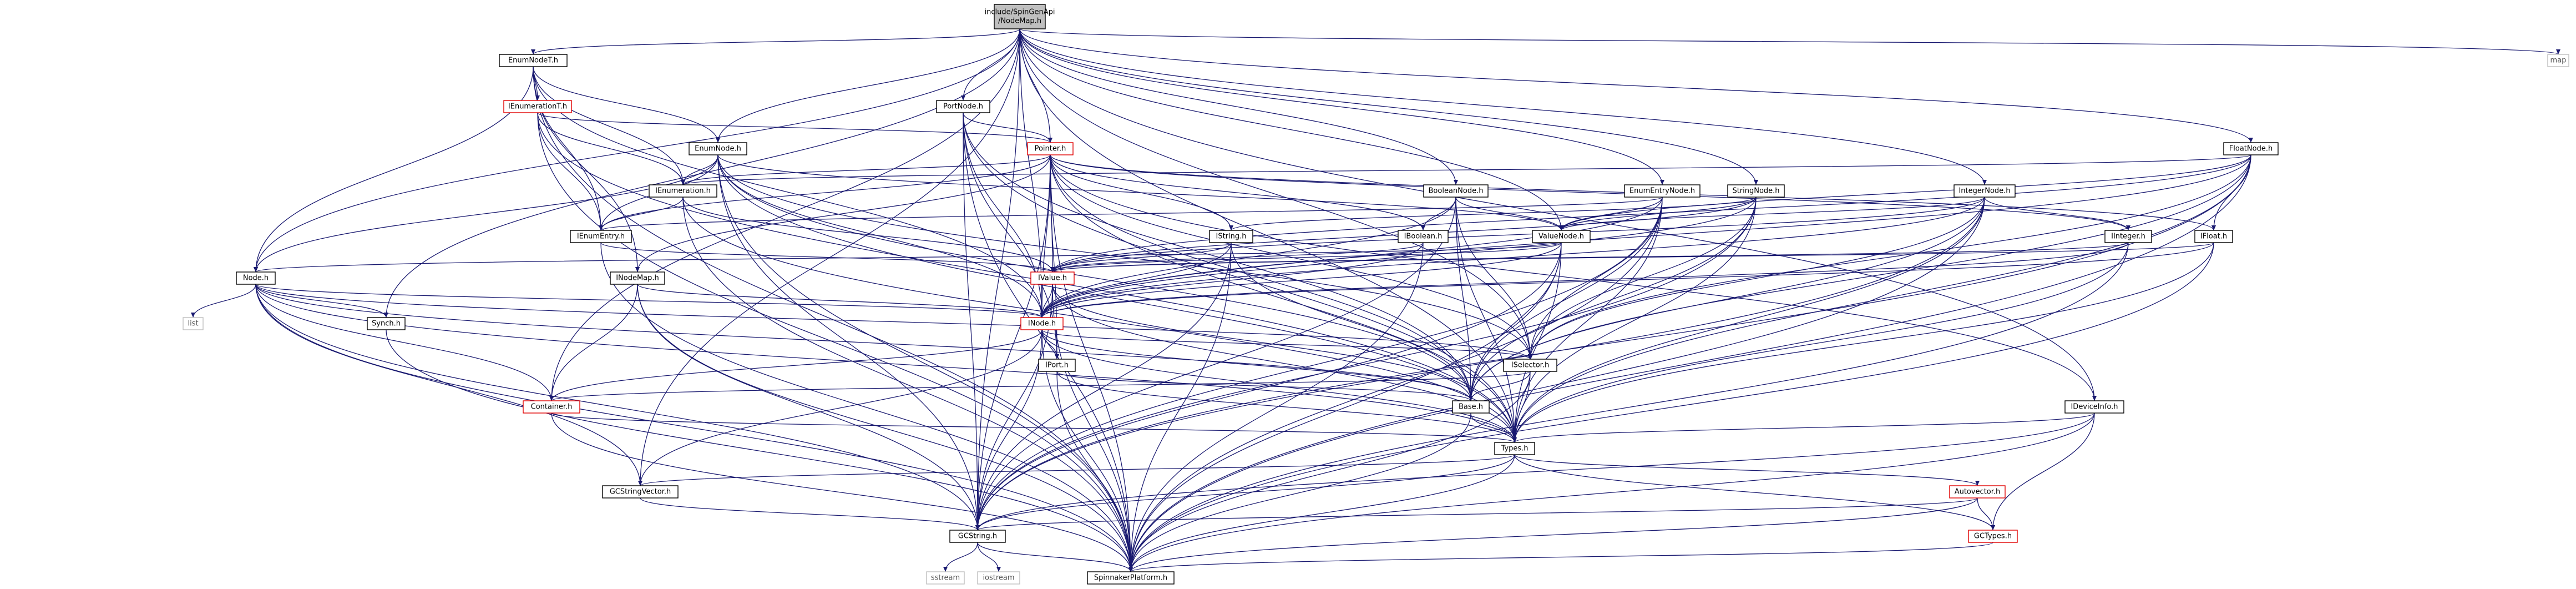  I want to click on node-istring: IString.h, so click(1231, 237).